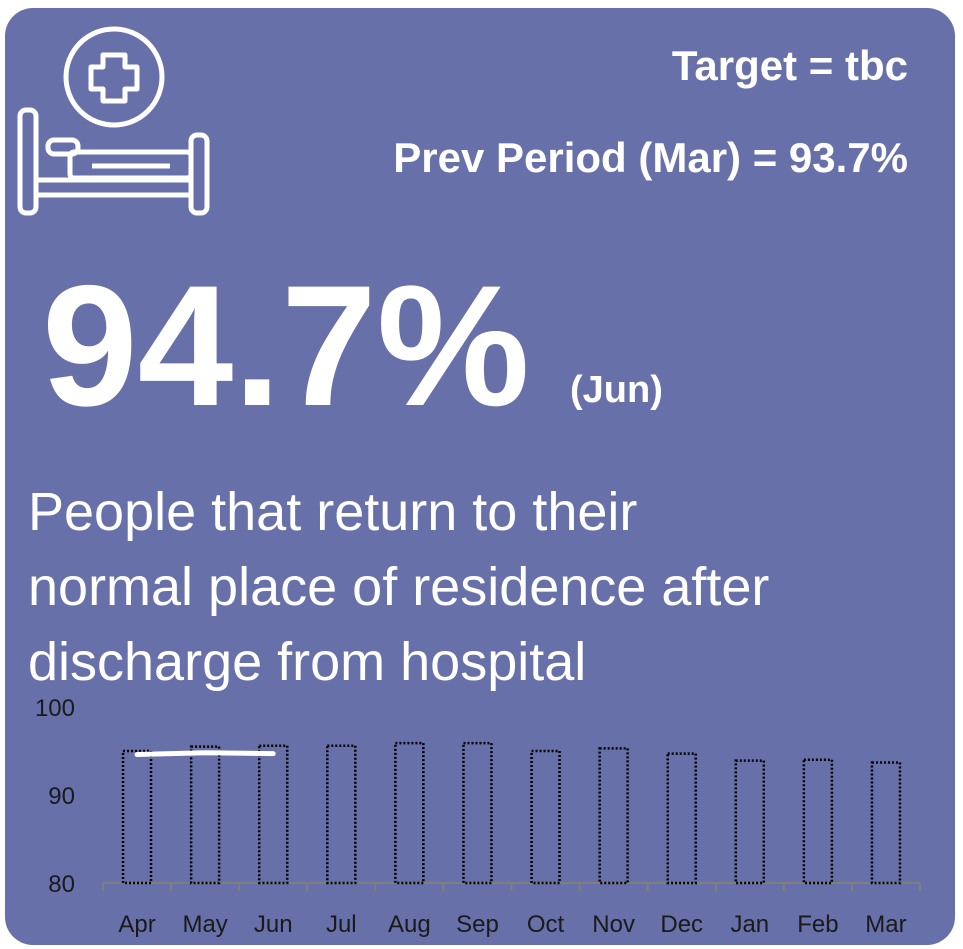  I want to click on bed-icon, so click(113, 121).